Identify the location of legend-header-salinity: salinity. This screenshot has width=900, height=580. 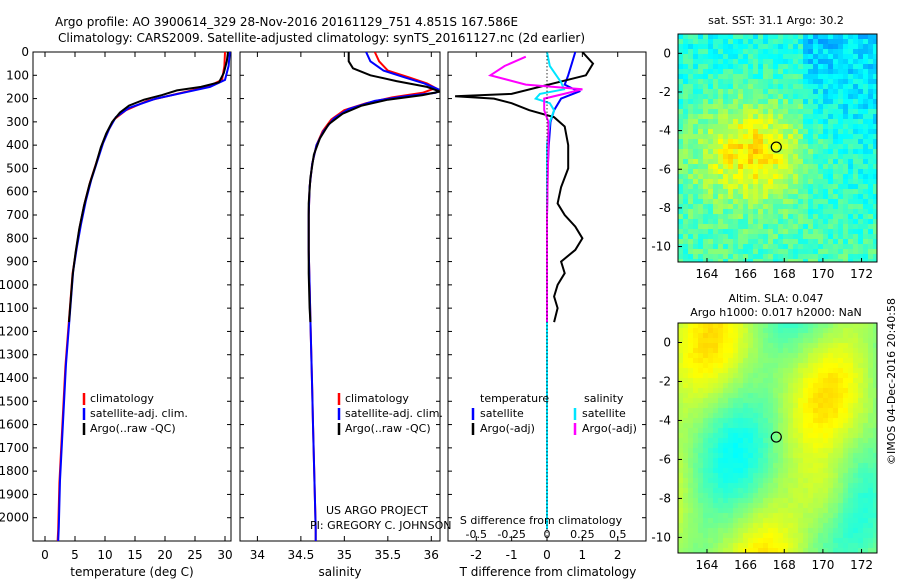
(604, 398).